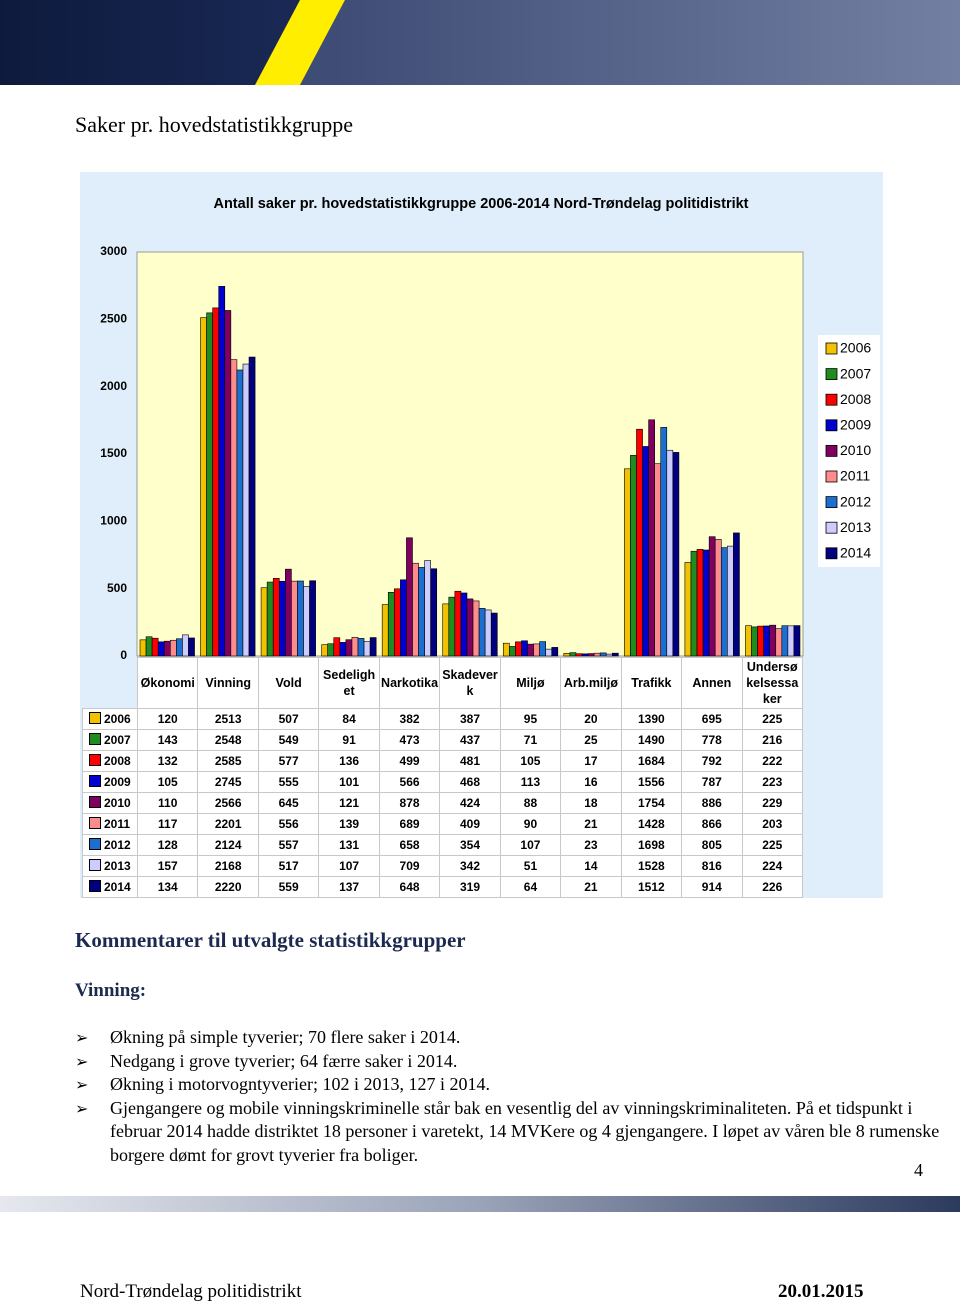 The image size is (960, 1304). Describe the element at coordinates (288, 824) in the screenshot. I see `table-cell: 556` at that location.